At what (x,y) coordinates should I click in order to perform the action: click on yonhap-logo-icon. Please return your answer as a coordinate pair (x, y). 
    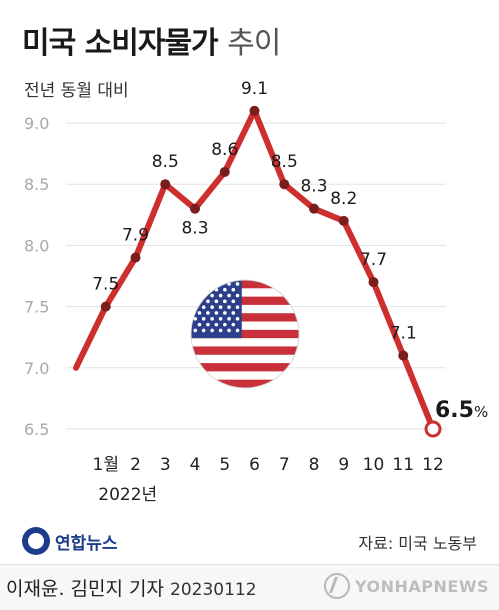
    Looking at the image, I should click on (36, 541).